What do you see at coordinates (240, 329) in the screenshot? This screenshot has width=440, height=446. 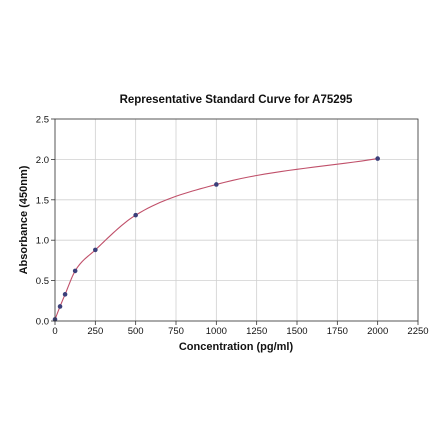 I see `x-axis-ticks: 0 250 500 750 1000 1250 1500 1750 2000 2250` at bounding box center [240, 329].